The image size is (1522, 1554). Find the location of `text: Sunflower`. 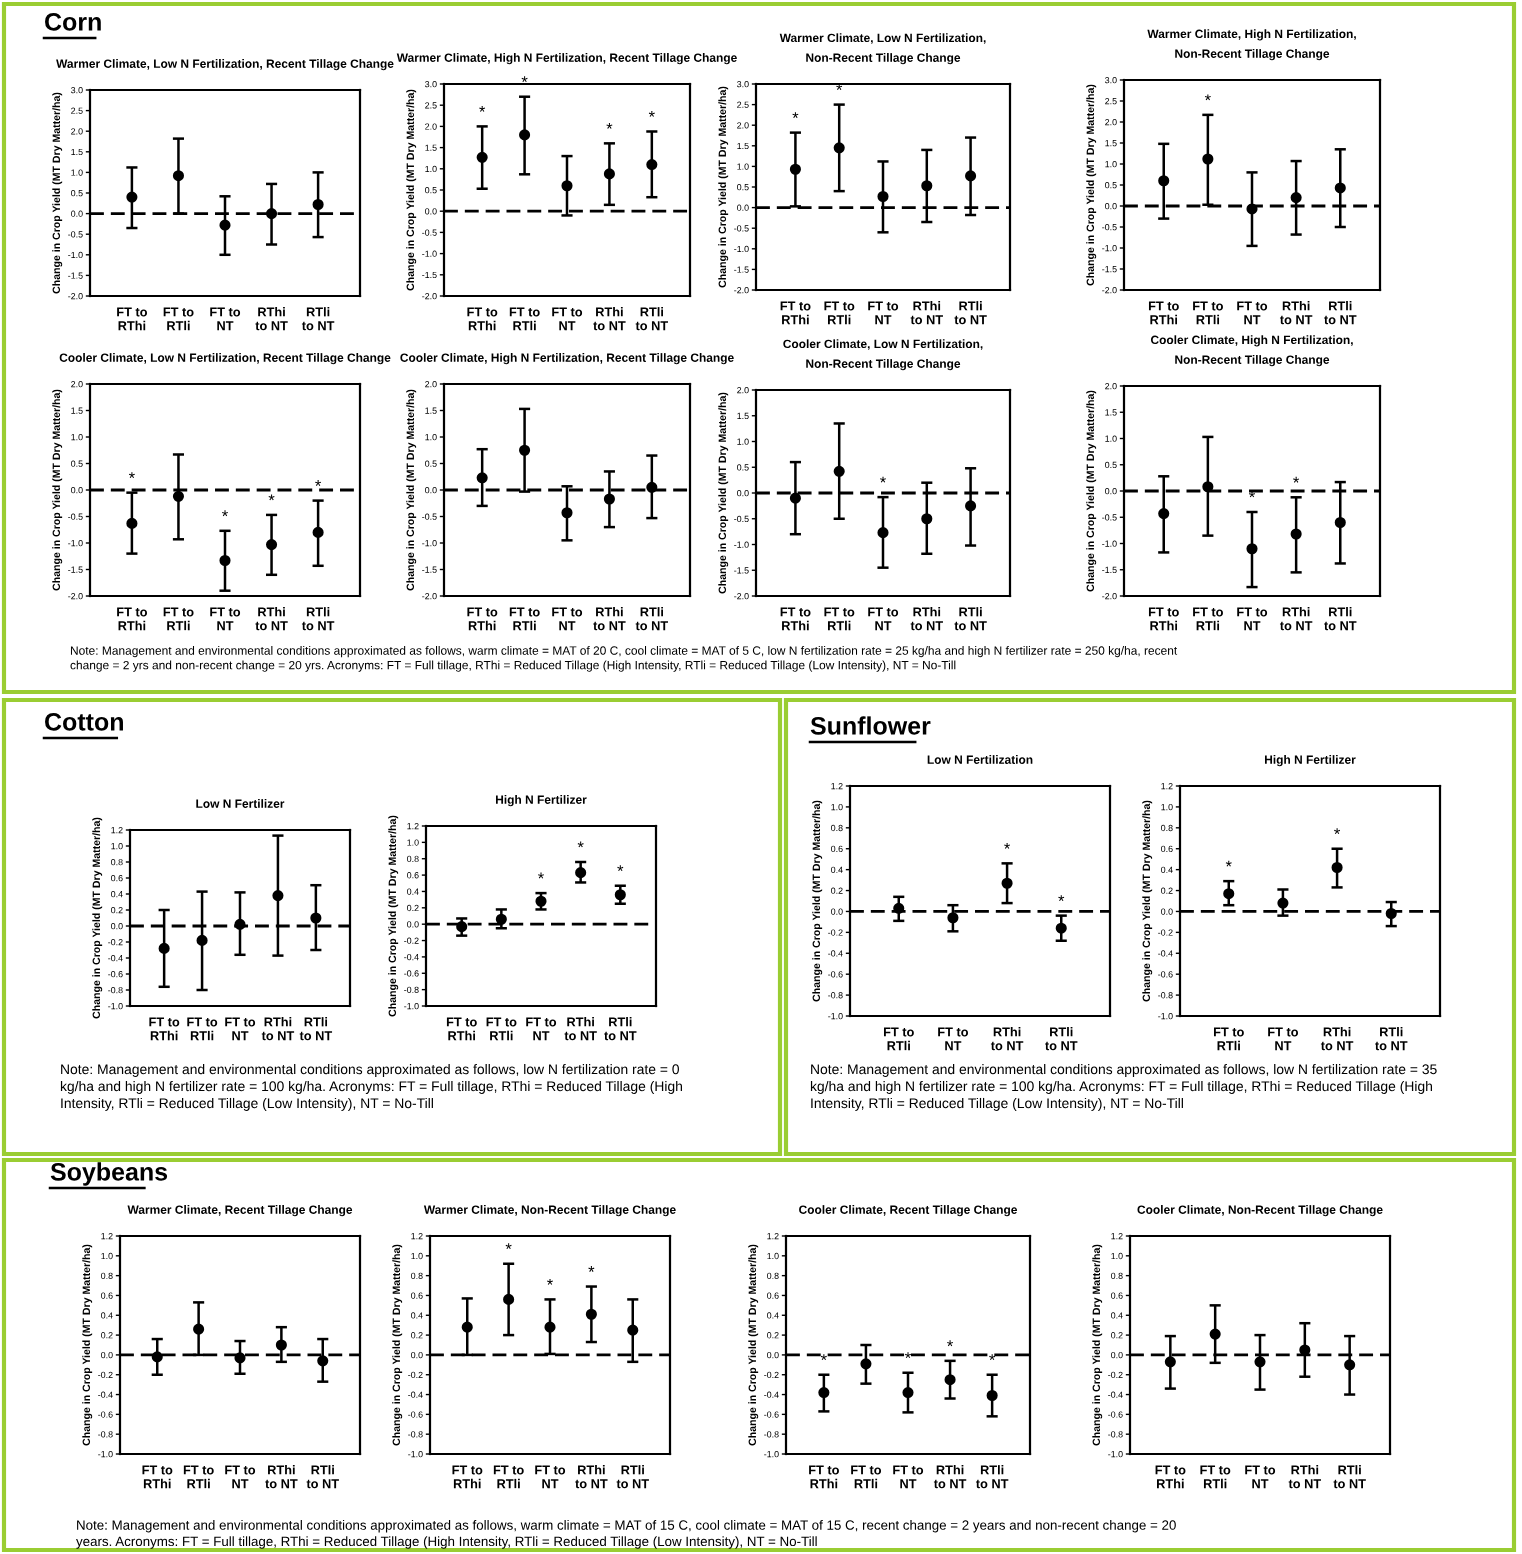

text: Sunflower is located at coordinates (870, 725).